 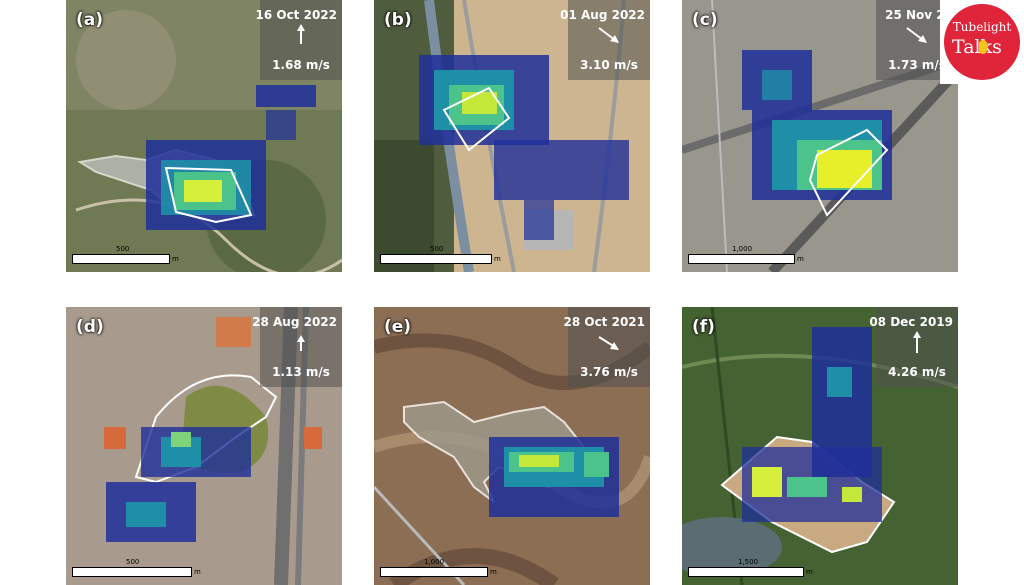 I want to click on date-label: 08 Dec 2019, so click(x=911, y=322).